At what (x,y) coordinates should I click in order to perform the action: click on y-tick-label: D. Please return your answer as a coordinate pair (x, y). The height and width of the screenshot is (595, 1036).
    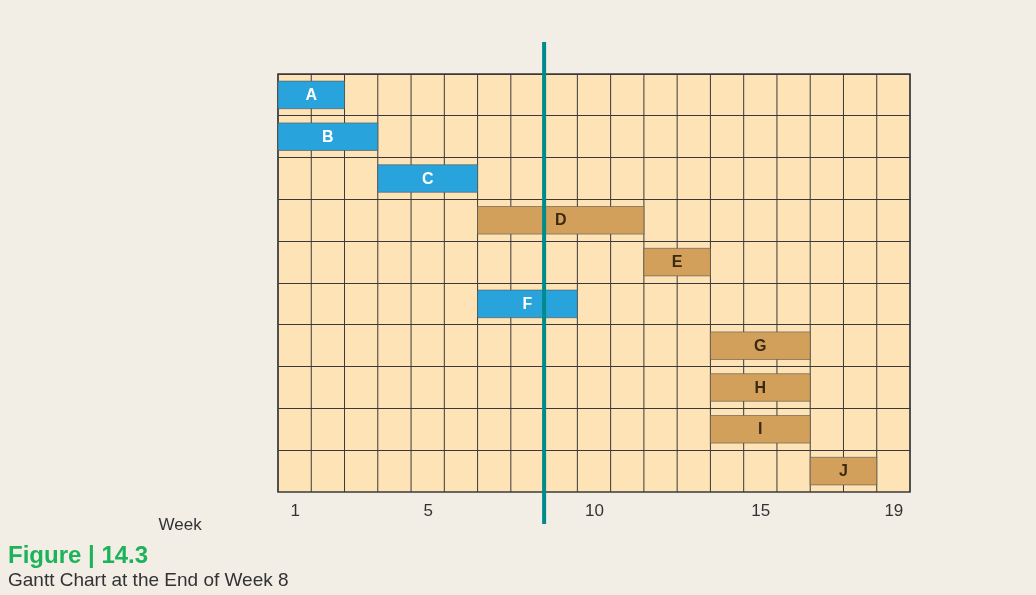
    Looking at the image, I should click on (560, 220).